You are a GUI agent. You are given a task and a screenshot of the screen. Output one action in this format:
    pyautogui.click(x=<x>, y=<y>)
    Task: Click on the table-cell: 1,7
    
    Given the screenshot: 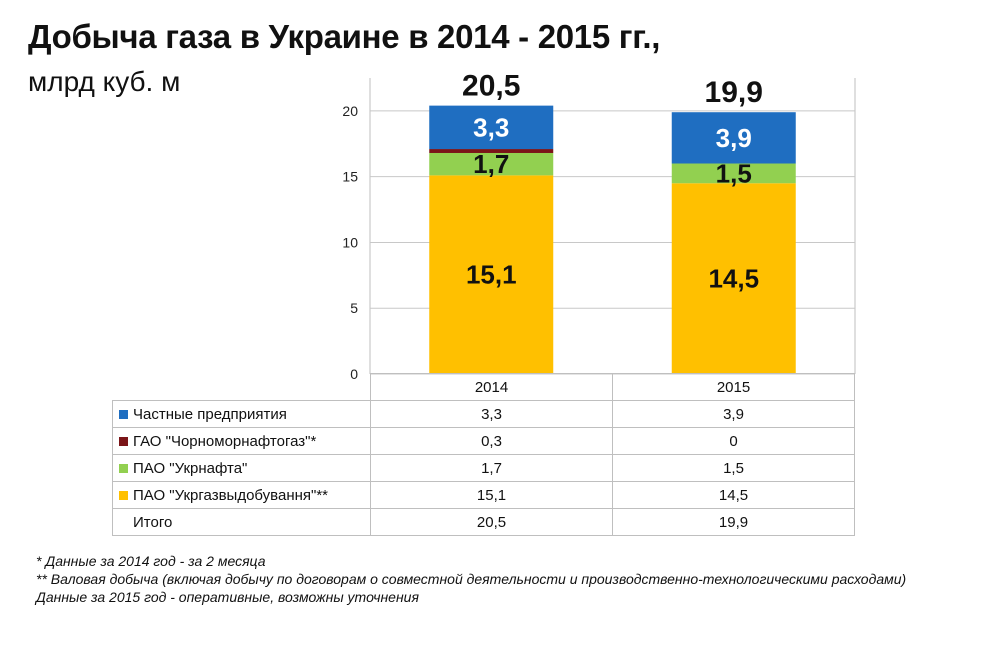 What is the action you would take?
    pyautogui.click(x=491, y=468)
    